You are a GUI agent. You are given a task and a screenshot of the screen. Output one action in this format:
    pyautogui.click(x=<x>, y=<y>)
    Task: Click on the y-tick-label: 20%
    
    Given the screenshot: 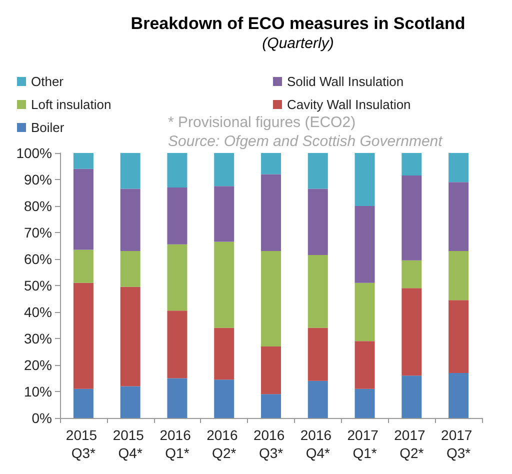 What is the action you would take?
    pyautogui.click(x=38, y=365)
    